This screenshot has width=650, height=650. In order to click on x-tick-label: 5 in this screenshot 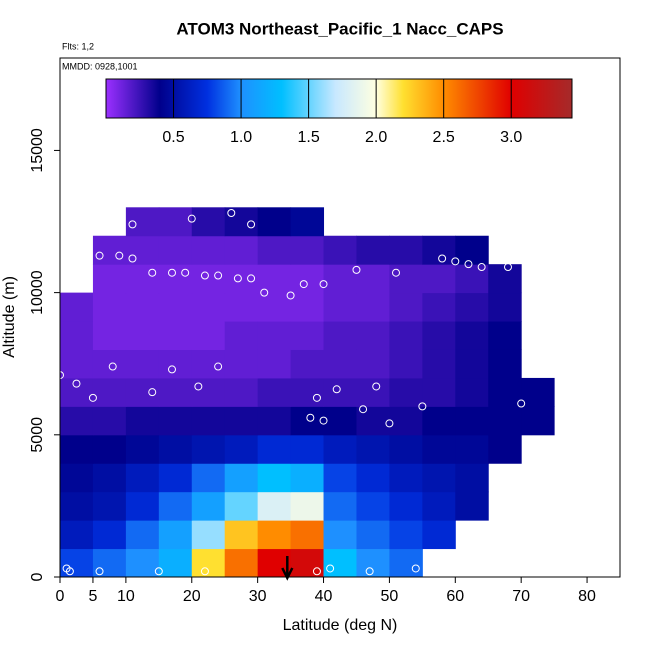, I will do `click(92, 596)`.